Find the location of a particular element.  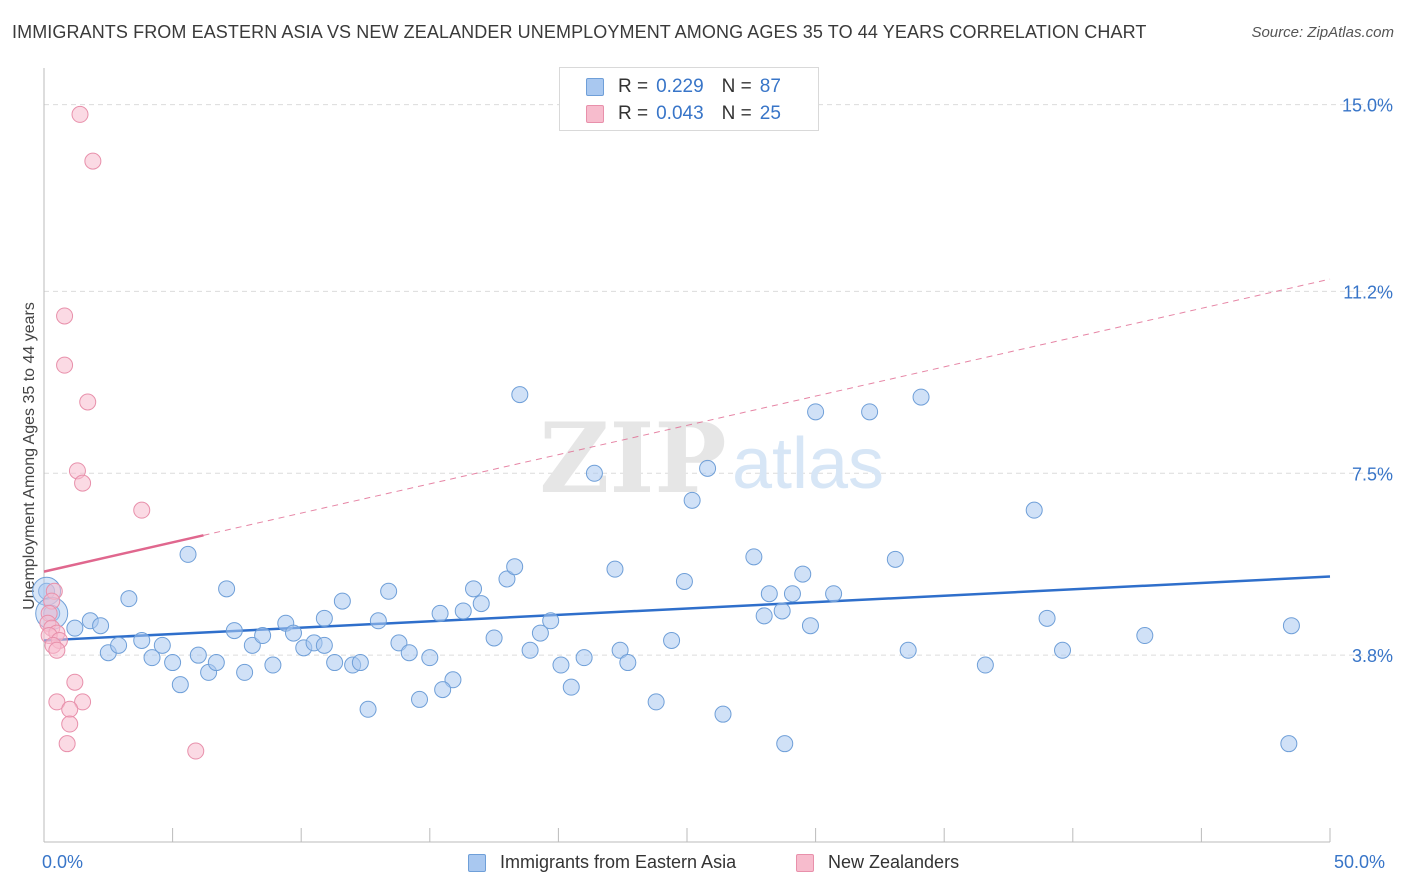

legend-label-new-zealanders: New Zealanders is located at coordinates (894, 862).